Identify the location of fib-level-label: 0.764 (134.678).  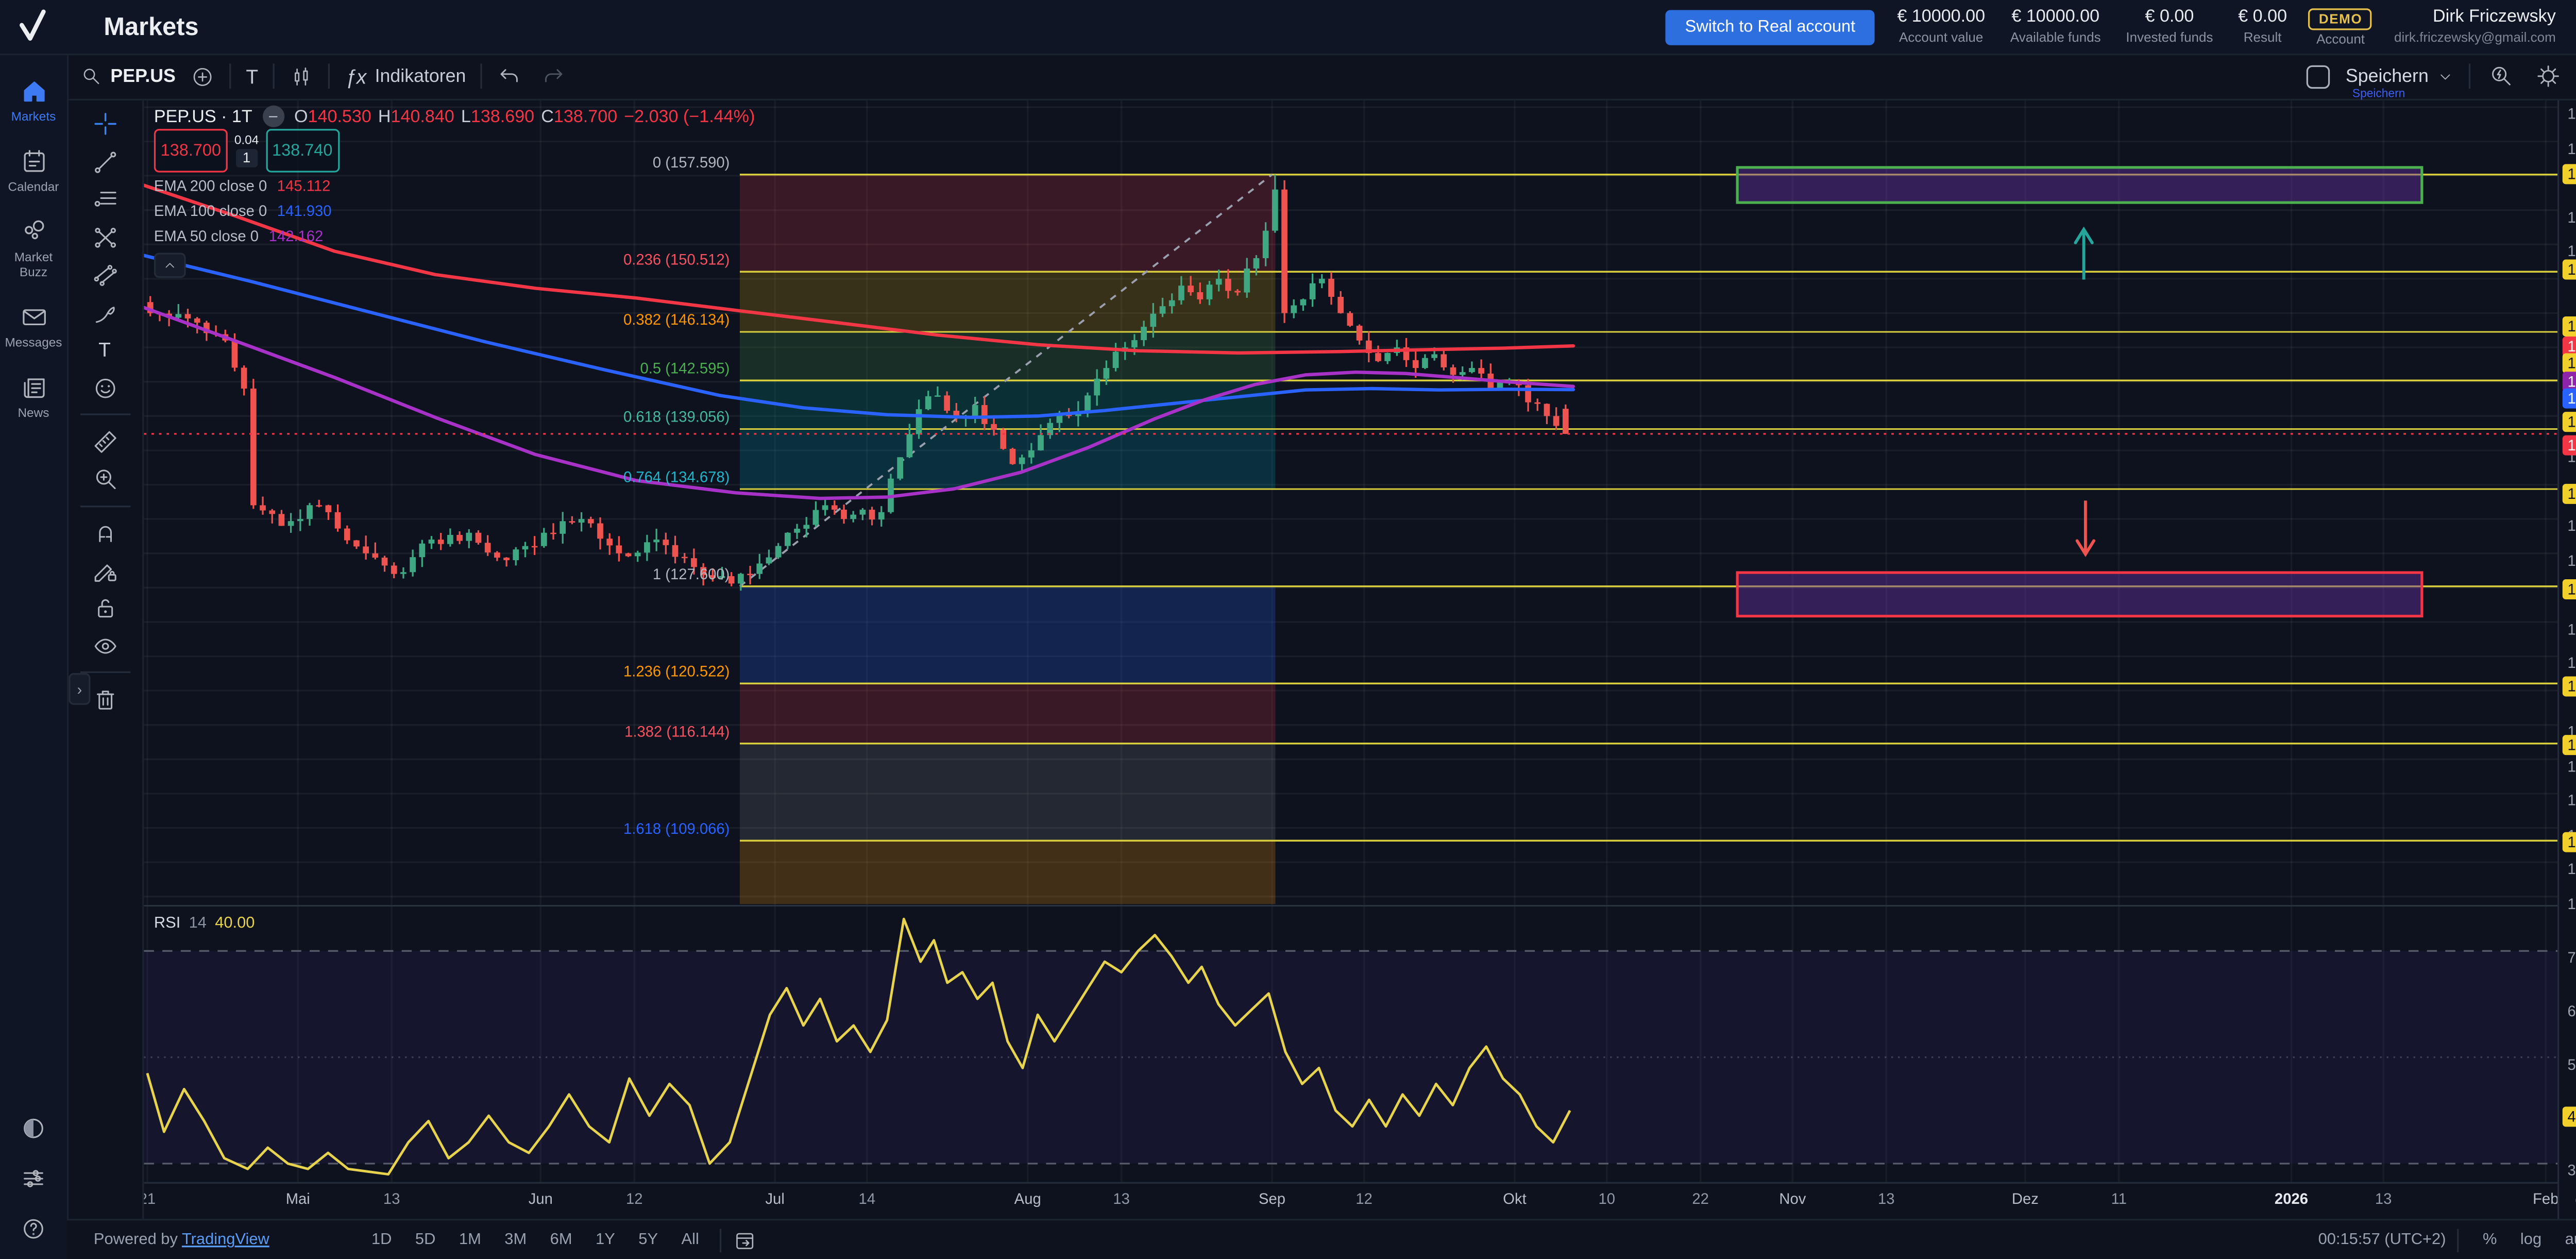
(676, 477).